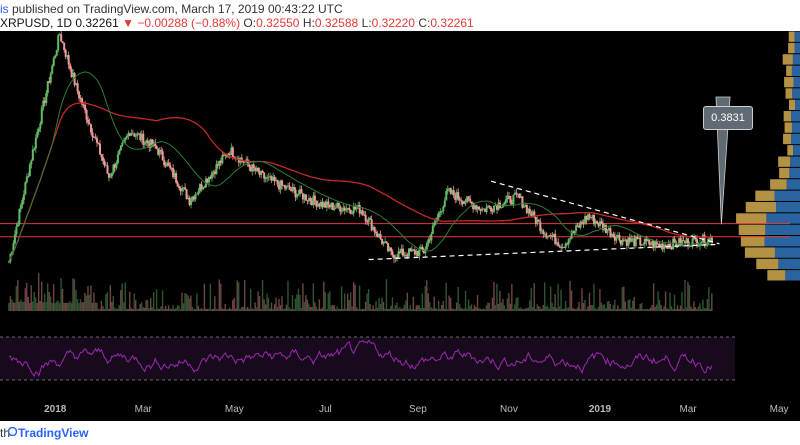 The image size is (800, 445). What do you see at coordinates (97, 23) in the screenshot?
I see `last-price: 0.32261` at bounding box center [97, 23].